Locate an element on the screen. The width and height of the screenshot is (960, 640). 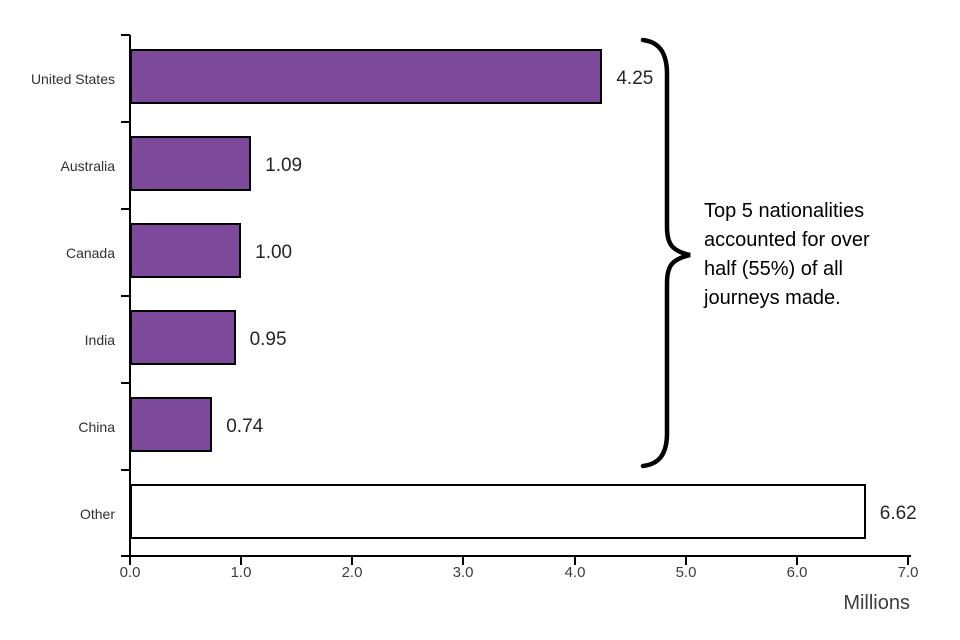
value-label: 0.95 is located at coordinates (268, 339).